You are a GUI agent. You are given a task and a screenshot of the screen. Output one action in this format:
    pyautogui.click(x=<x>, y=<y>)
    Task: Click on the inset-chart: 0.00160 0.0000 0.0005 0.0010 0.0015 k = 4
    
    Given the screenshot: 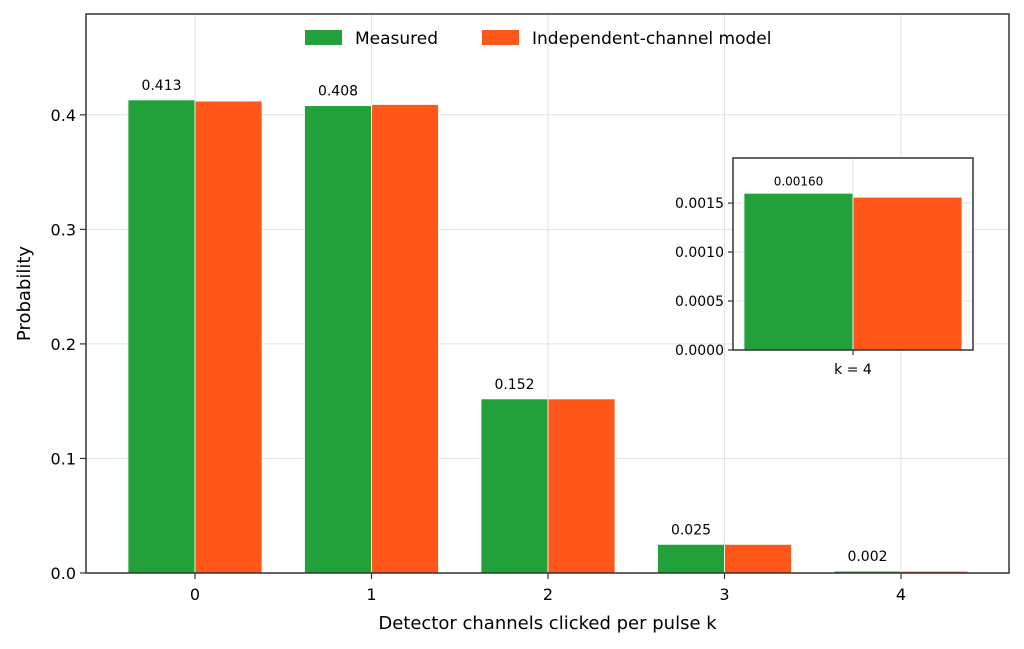 What is the action you would take?
    pyautogui.click(x=824, y=267)
    